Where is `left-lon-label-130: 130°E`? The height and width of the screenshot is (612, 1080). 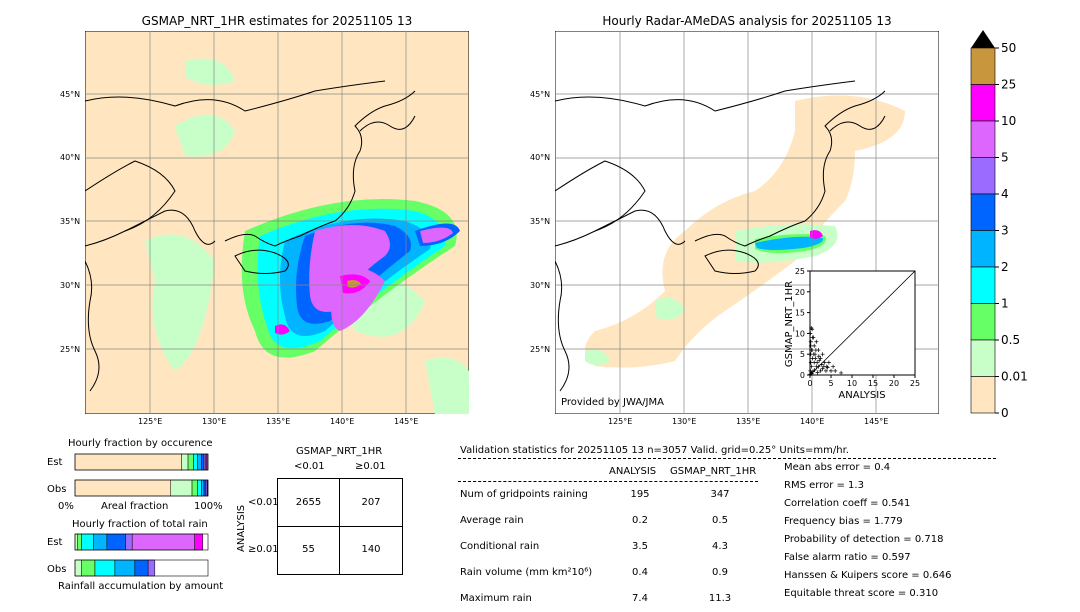 left-lon-label-130: 130°E is located at coordinates (214, 421).